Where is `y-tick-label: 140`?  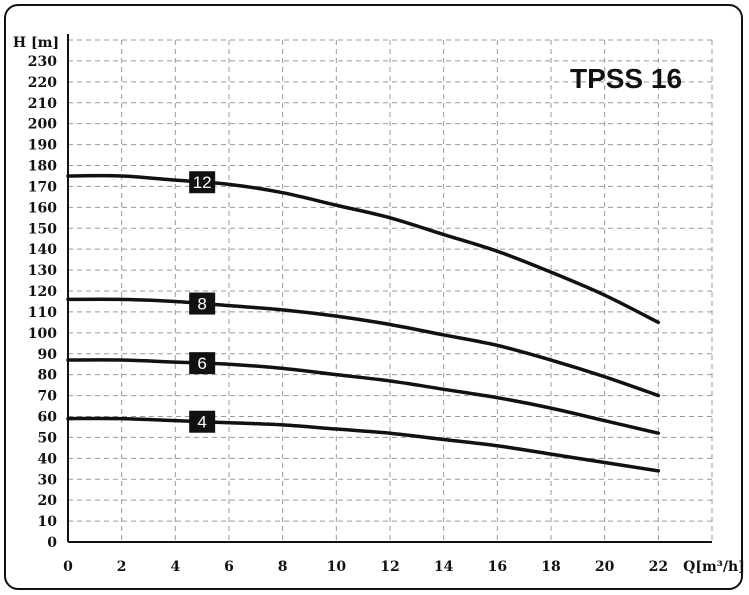 y-tick-label: 140 is located at coordinates (42, 250).